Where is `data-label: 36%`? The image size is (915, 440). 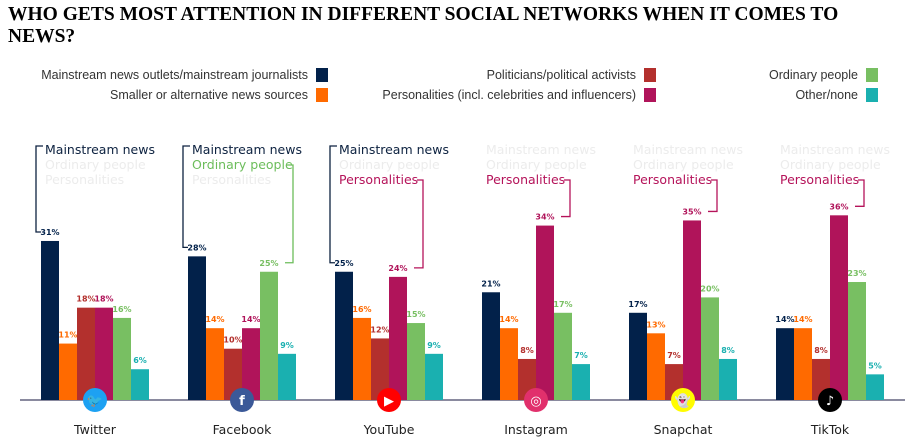 data-label: 36% is located at coordinates (838, 206).